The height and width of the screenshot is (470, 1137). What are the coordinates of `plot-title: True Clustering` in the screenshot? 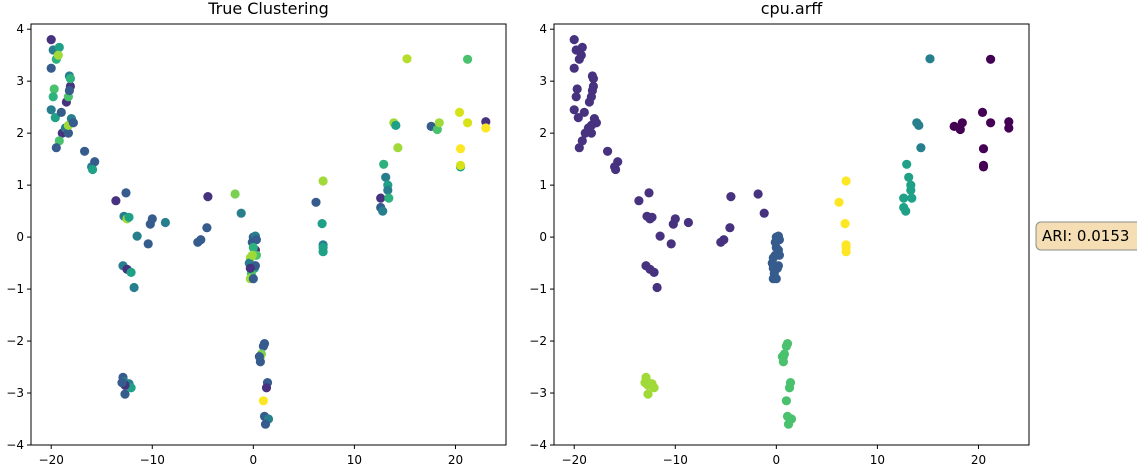 It's located at (268, 9).